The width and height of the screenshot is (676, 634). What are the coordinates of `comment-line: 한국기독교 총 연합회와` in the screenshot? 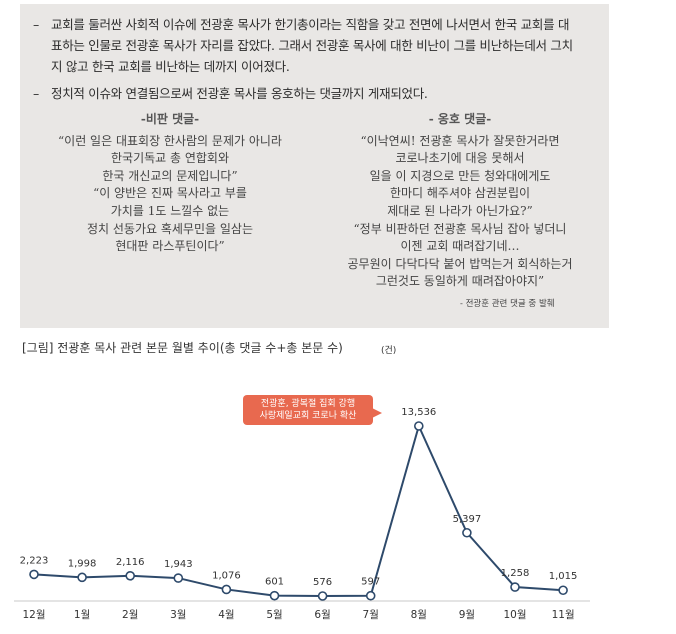 It's located at (170, 158).